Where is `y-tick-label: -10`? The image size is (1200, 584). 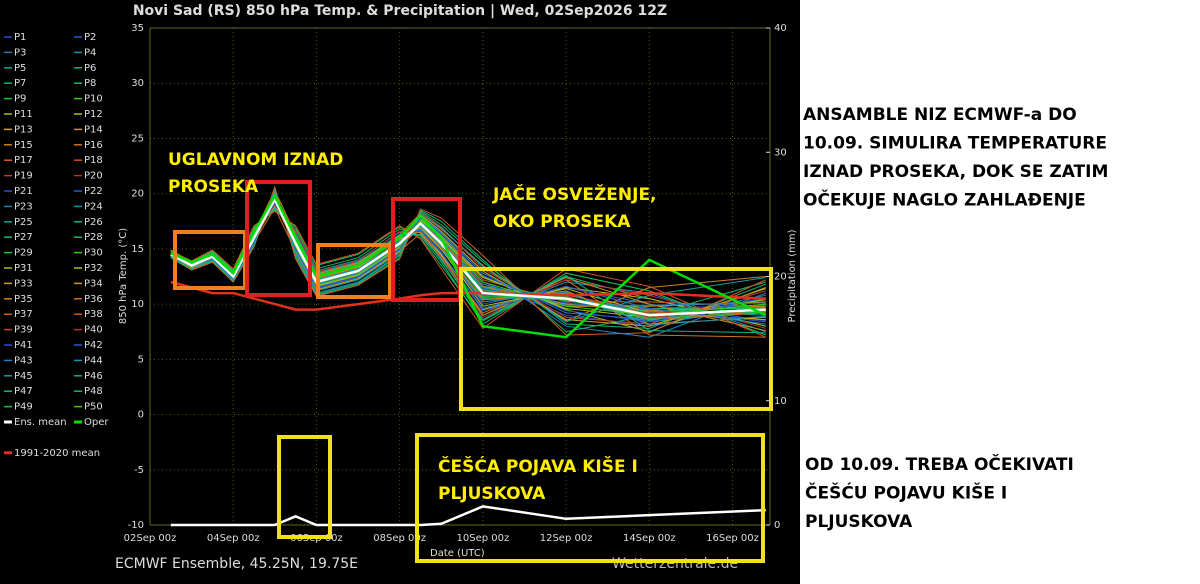 y-tick-label: -10 is located at coordinates (136, 525).